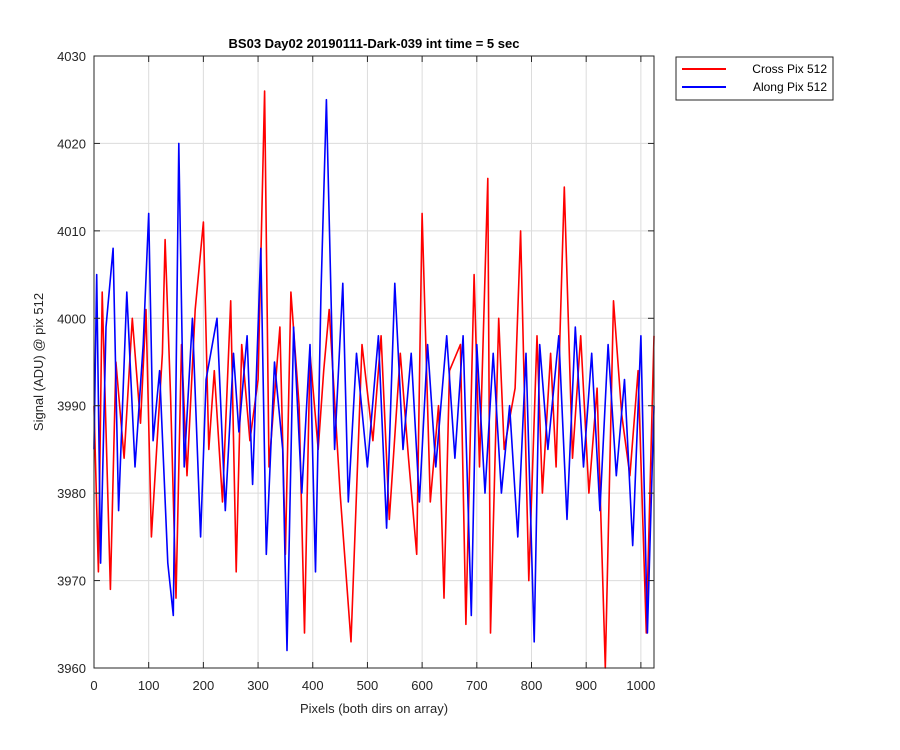 This screenshot has height=750, width=900. Describe the element at coordinates (789, 69) in the screenshot. I see `legend-entry-label: Cross Pix 512` at that location.